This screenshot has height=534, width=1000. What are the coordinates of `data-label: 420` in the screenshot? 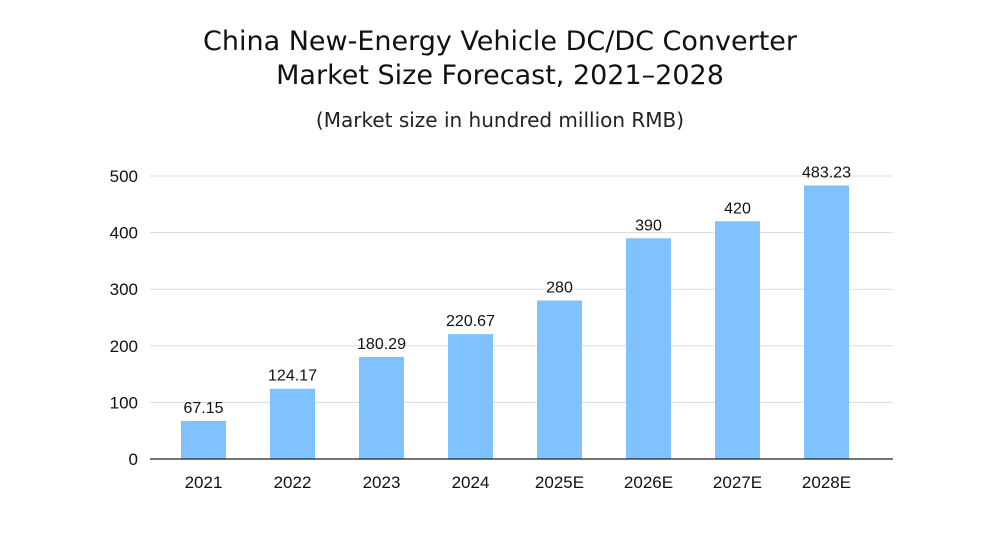 It's located at (737, 208).